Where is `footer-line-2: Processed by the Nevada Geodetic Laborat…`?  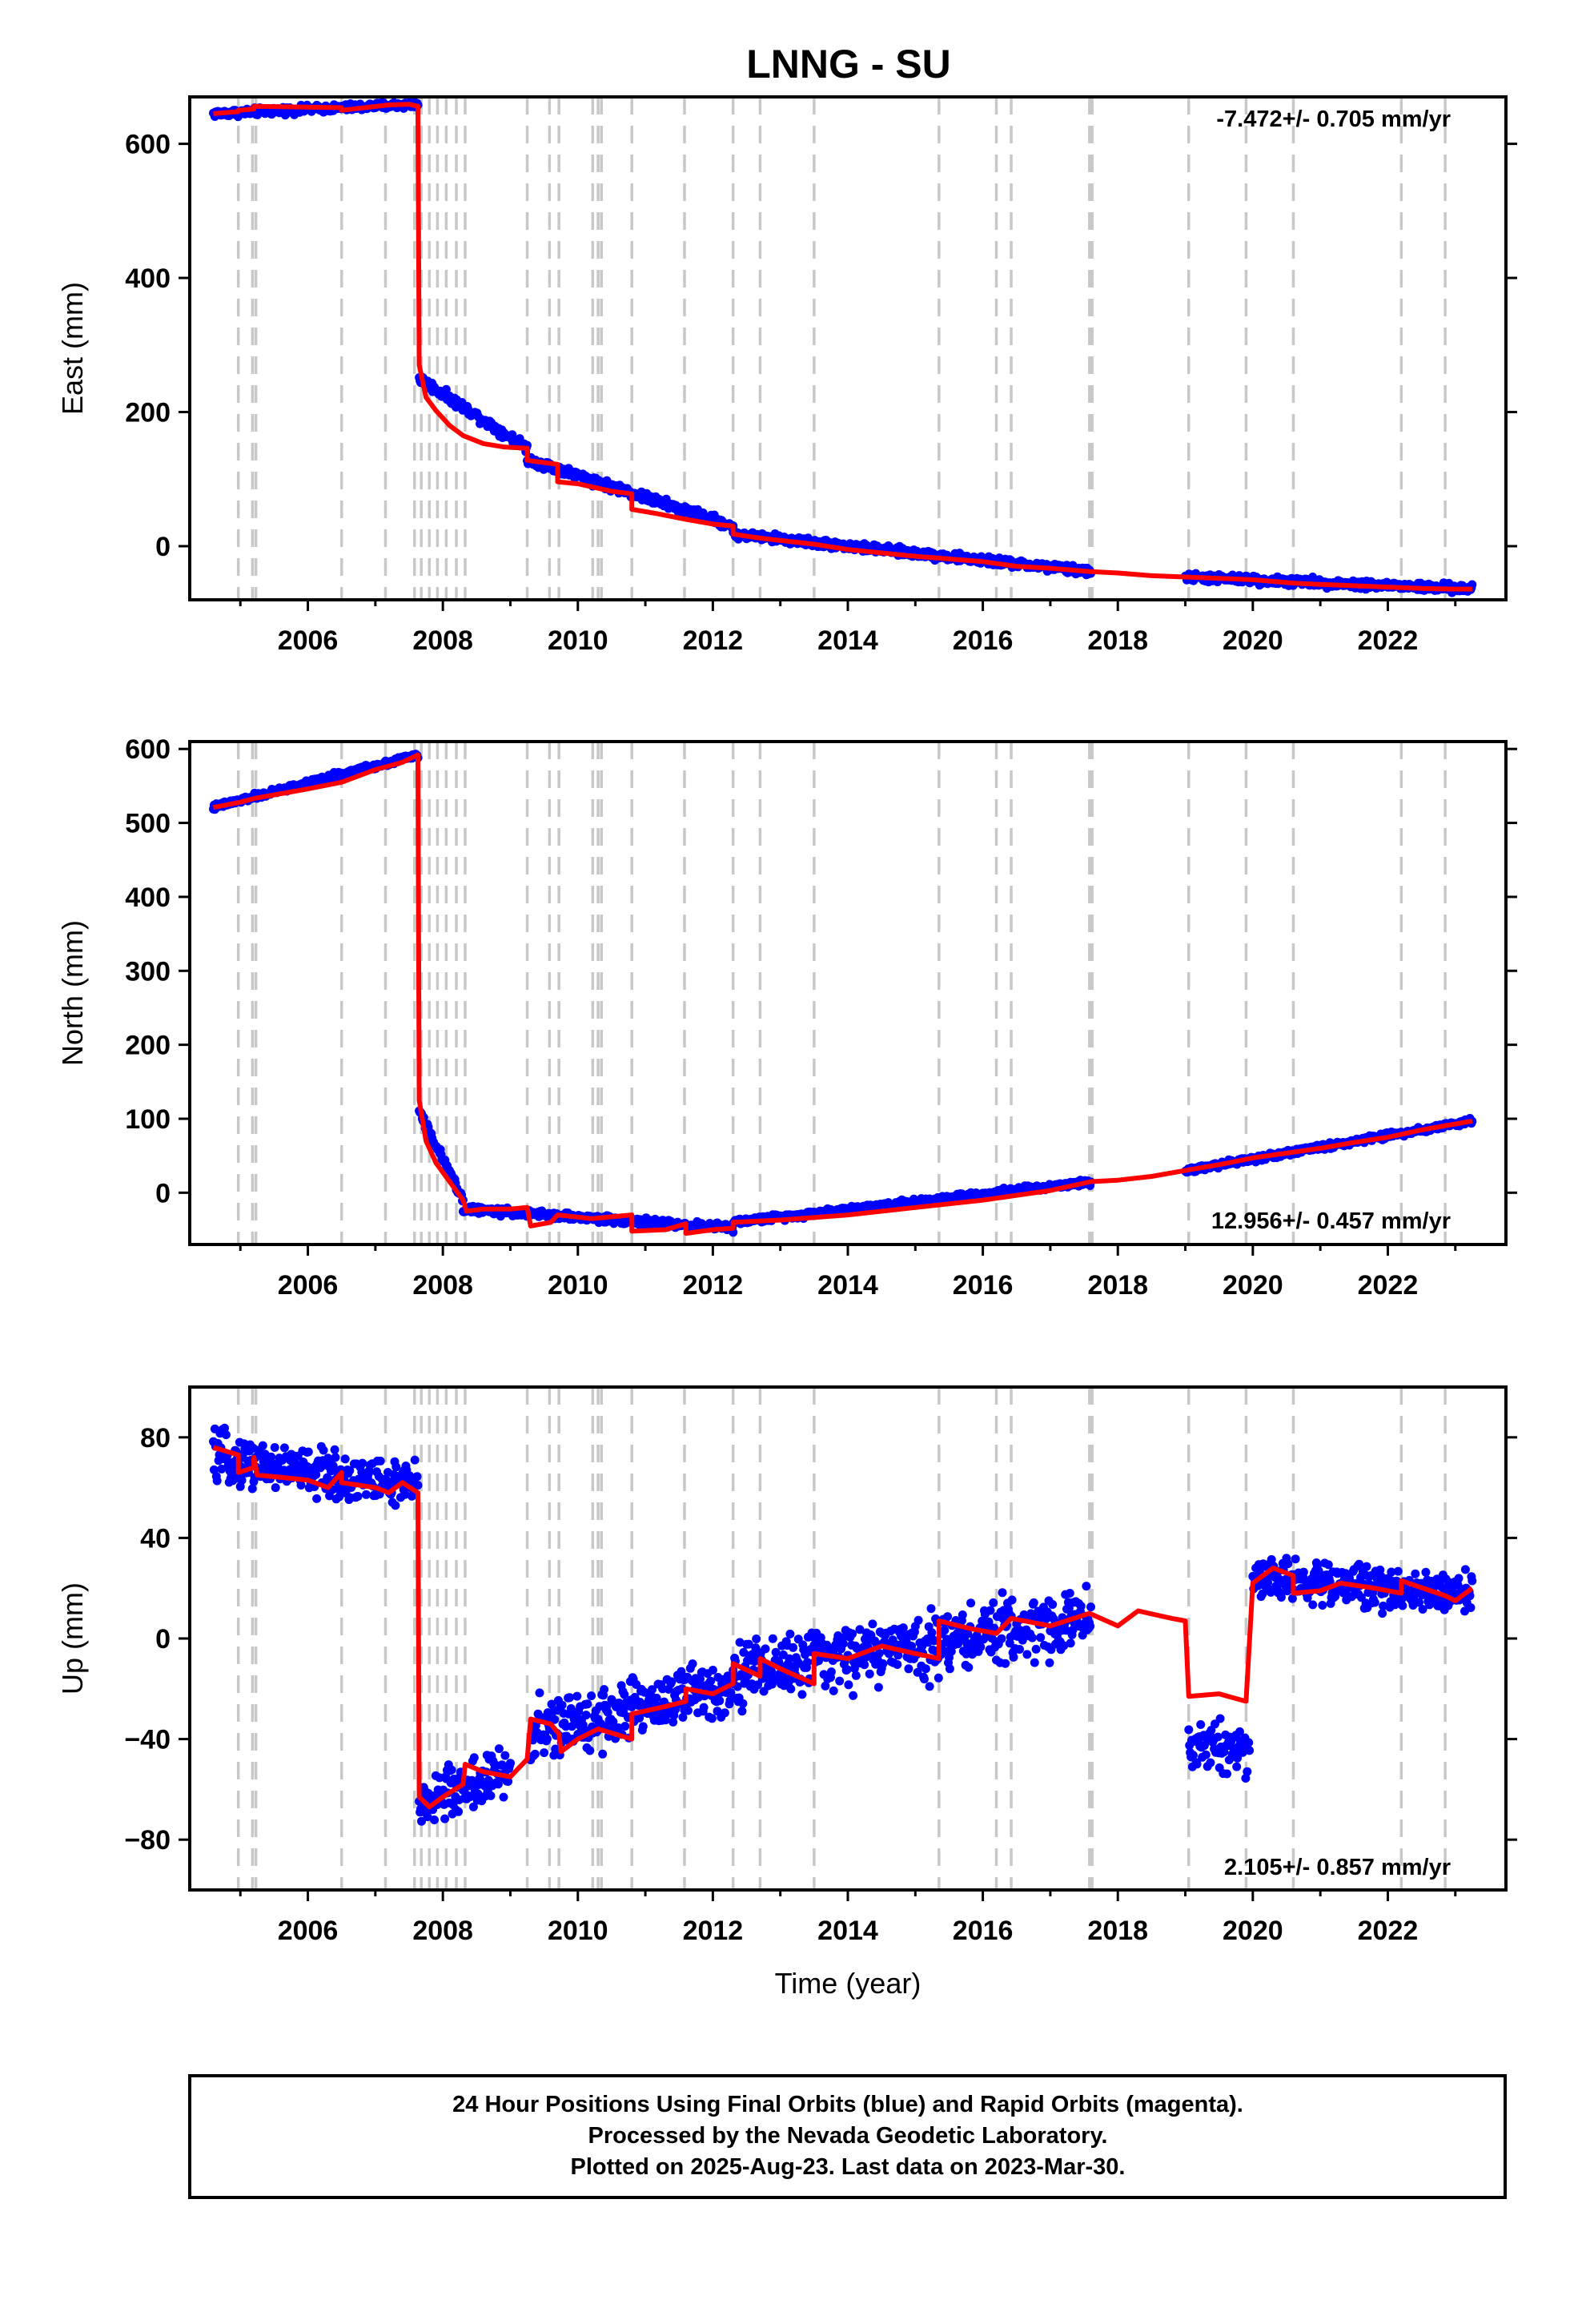 footer-line-2: Processed by the Nevada Geodetic Laborat… is located at coordinates (848, 2136).